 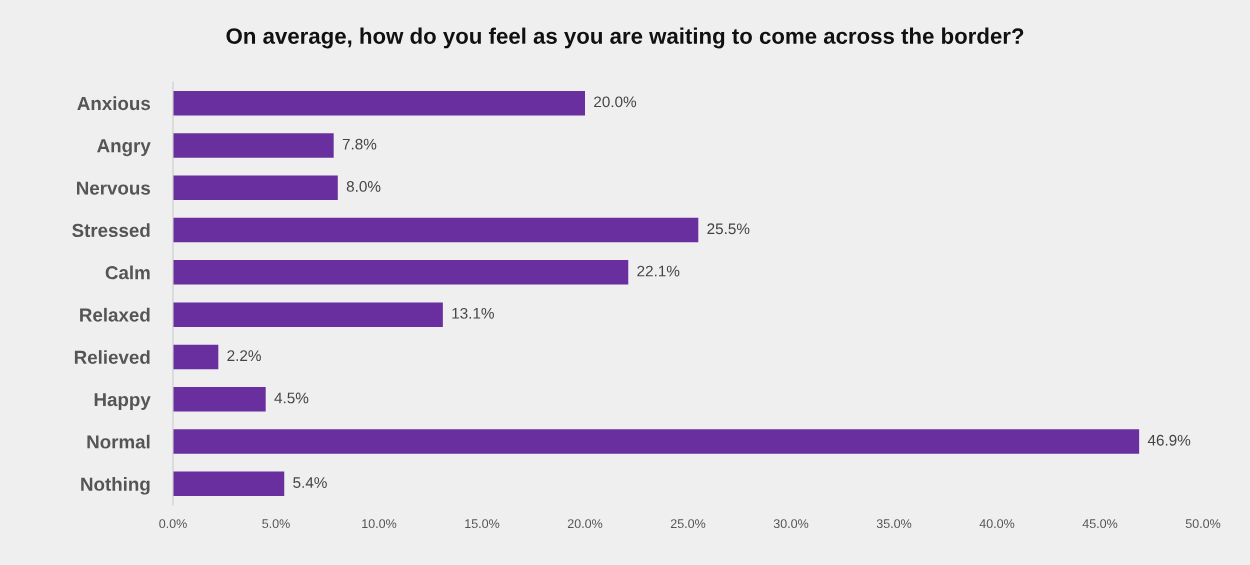 I want to click on y-tick-label: Stressed, so click(x=111, y=230).